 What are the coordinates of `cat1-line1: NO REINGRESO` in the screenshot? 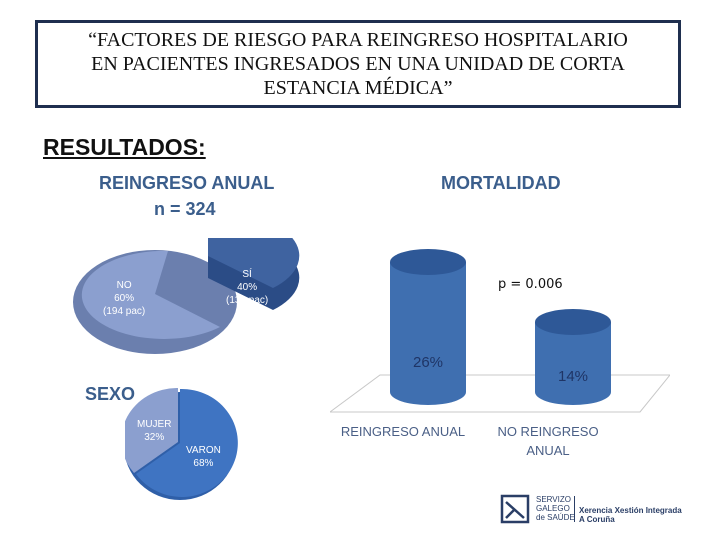 It's located at (548, 431).